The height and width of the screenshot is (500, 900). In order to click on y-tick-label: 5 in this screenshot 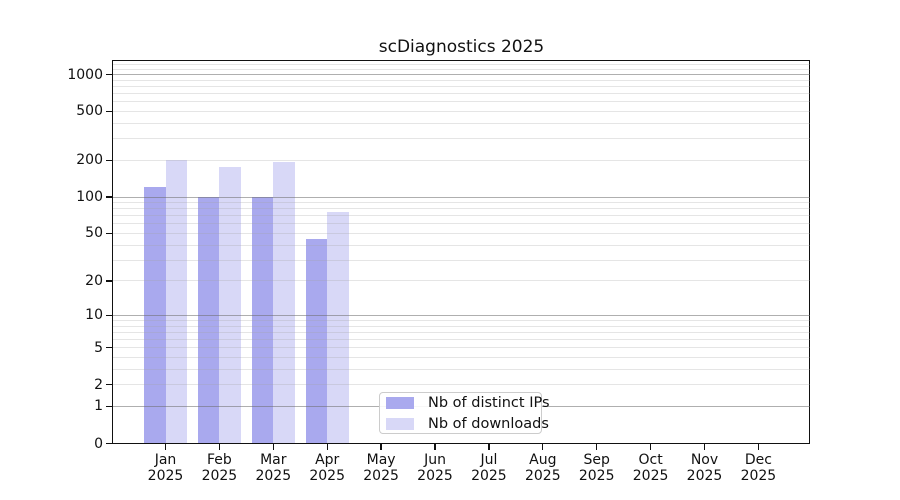, I will do `click(98, 347)`.